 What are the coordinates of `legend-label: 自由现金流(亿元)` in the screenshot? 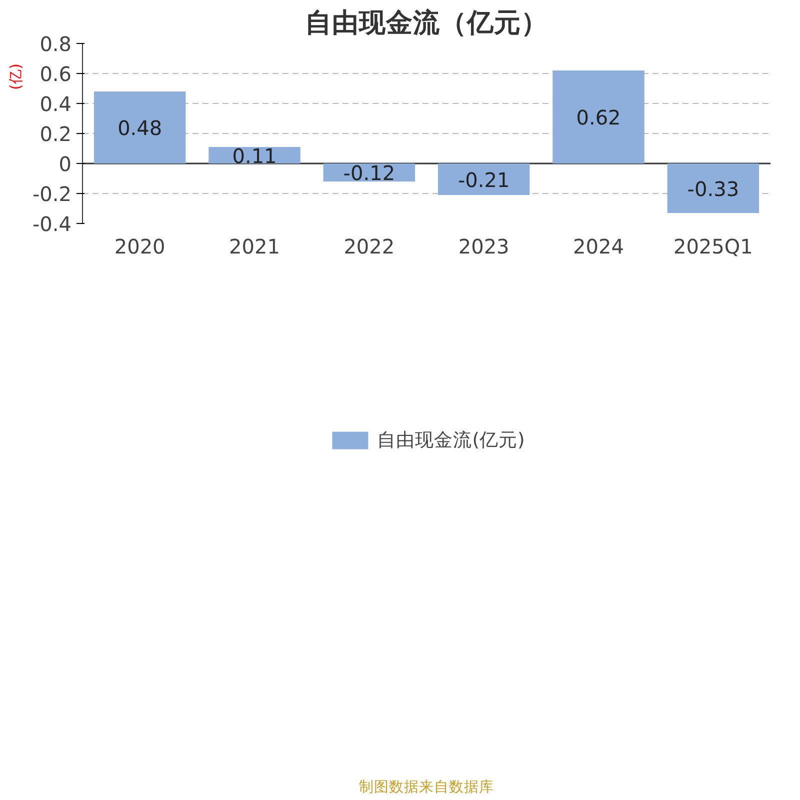 It's located at (451, 441).